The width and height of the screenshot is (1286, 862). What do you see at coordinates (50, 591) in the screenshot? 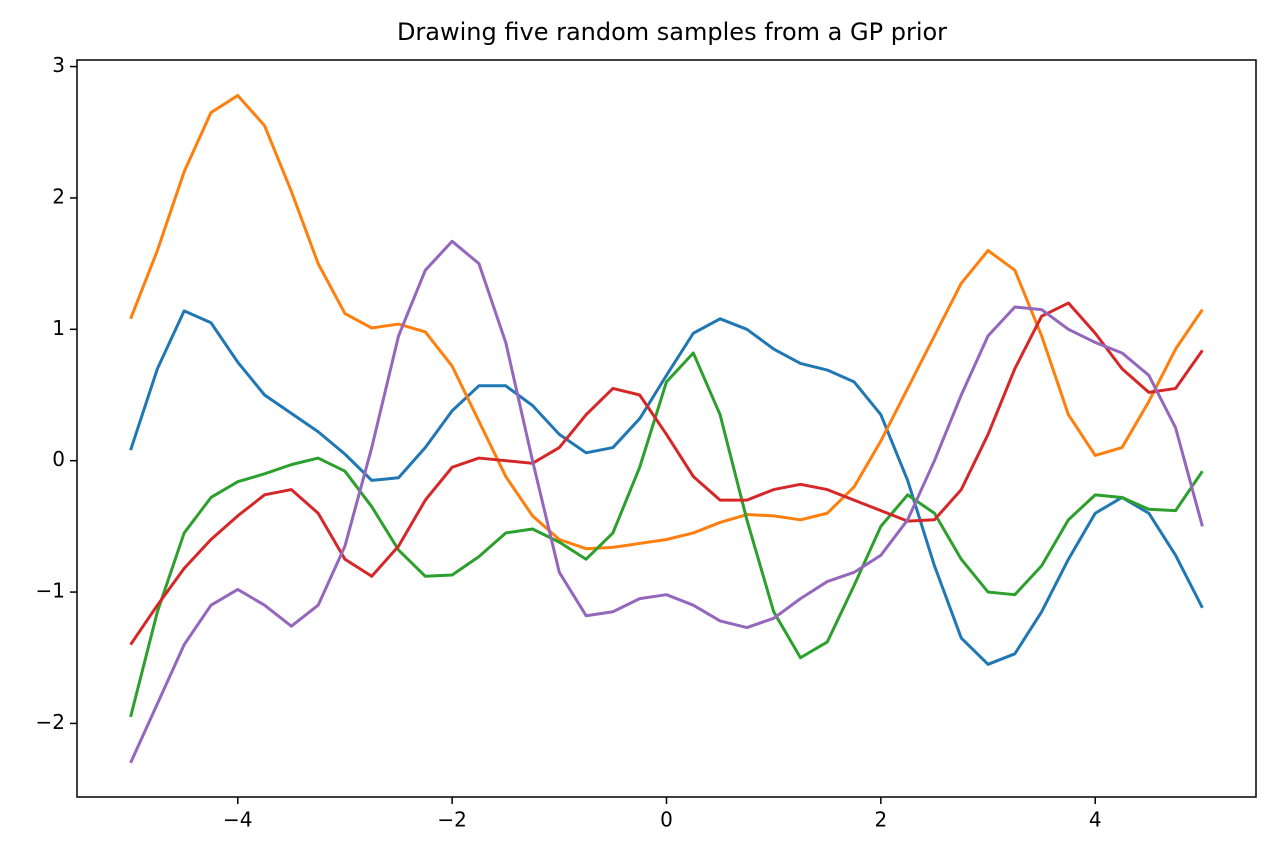
I see `y-tick-label: −1` at bounding box center [50, 591].